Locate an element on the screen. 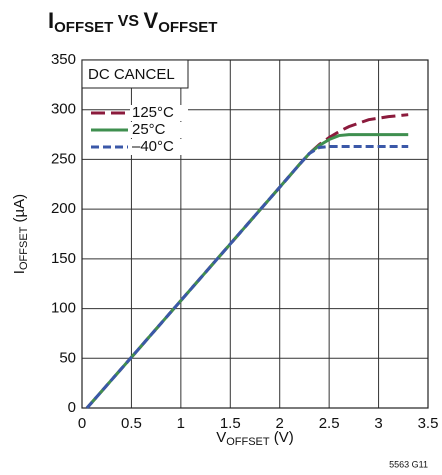  y-tick-label: 150 is located at coordinates (63, 258).